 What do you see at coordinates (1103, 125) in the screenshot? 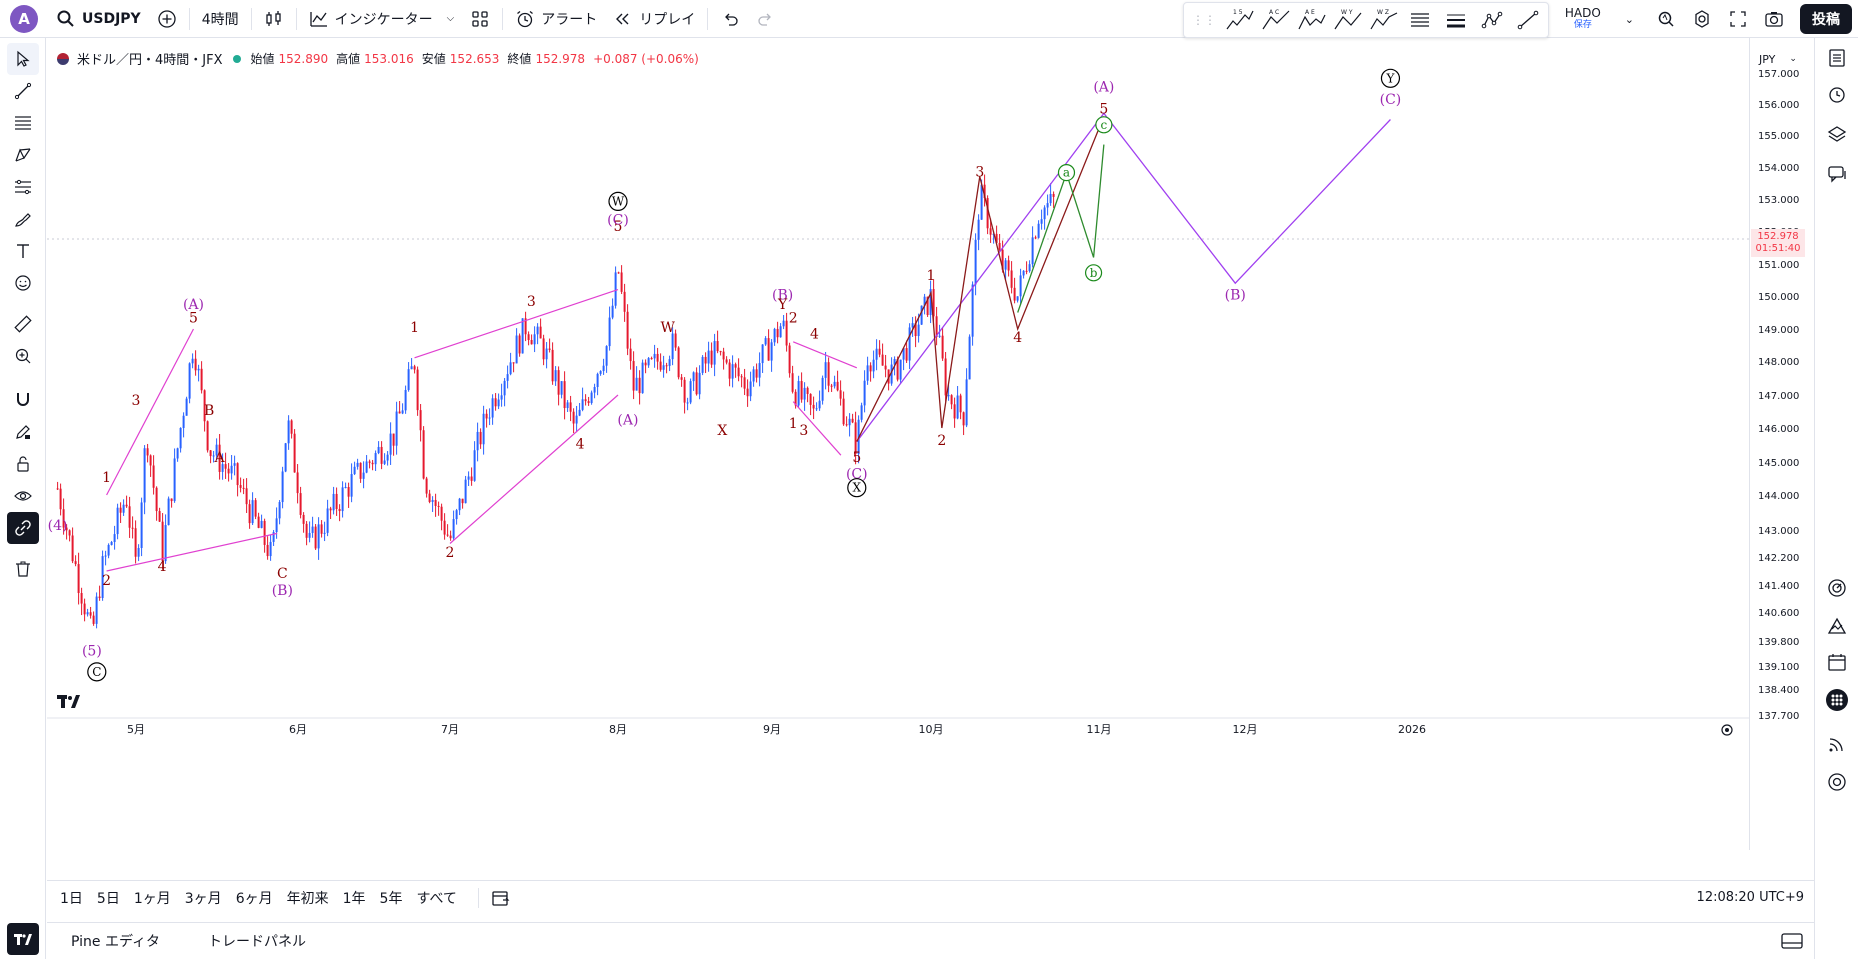
I see `wave-label: c` at bounding box center [1103, 125].